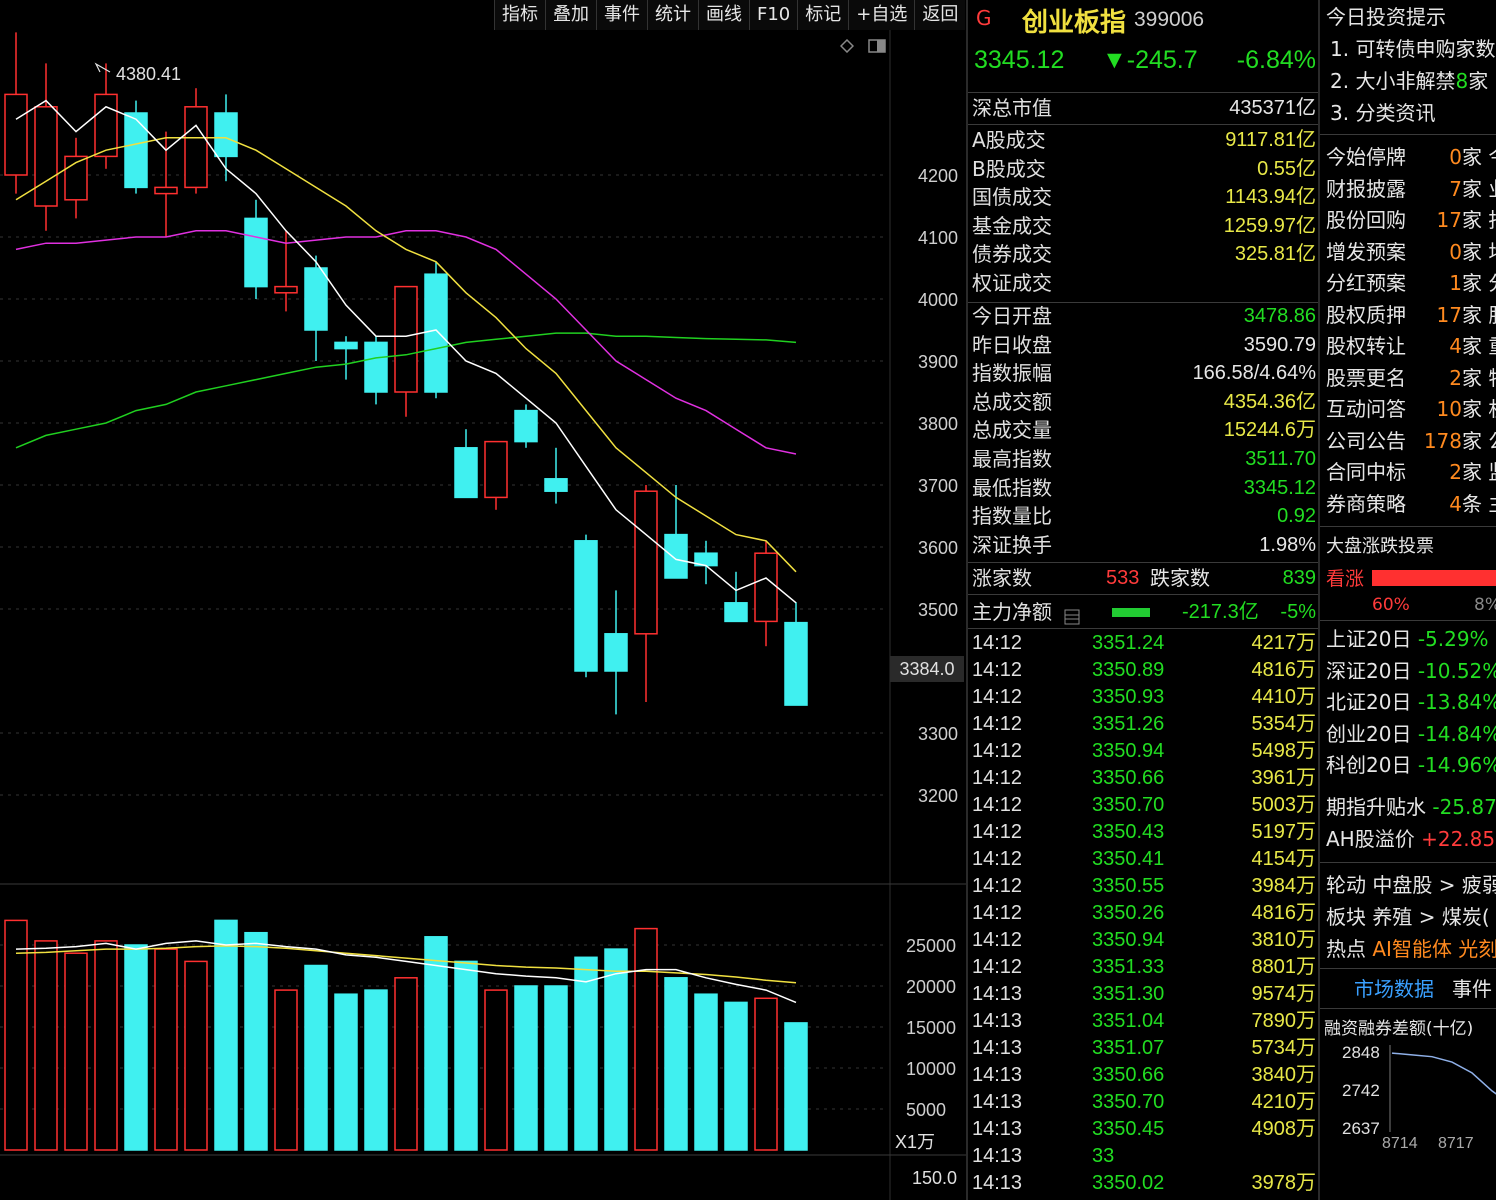 The height and width of the screenshot is (1200, 1496). Describe the element at coordinates (1144, 430) in the screenshot. I see `stat-row: 总成交量 15244.6万` at that location.